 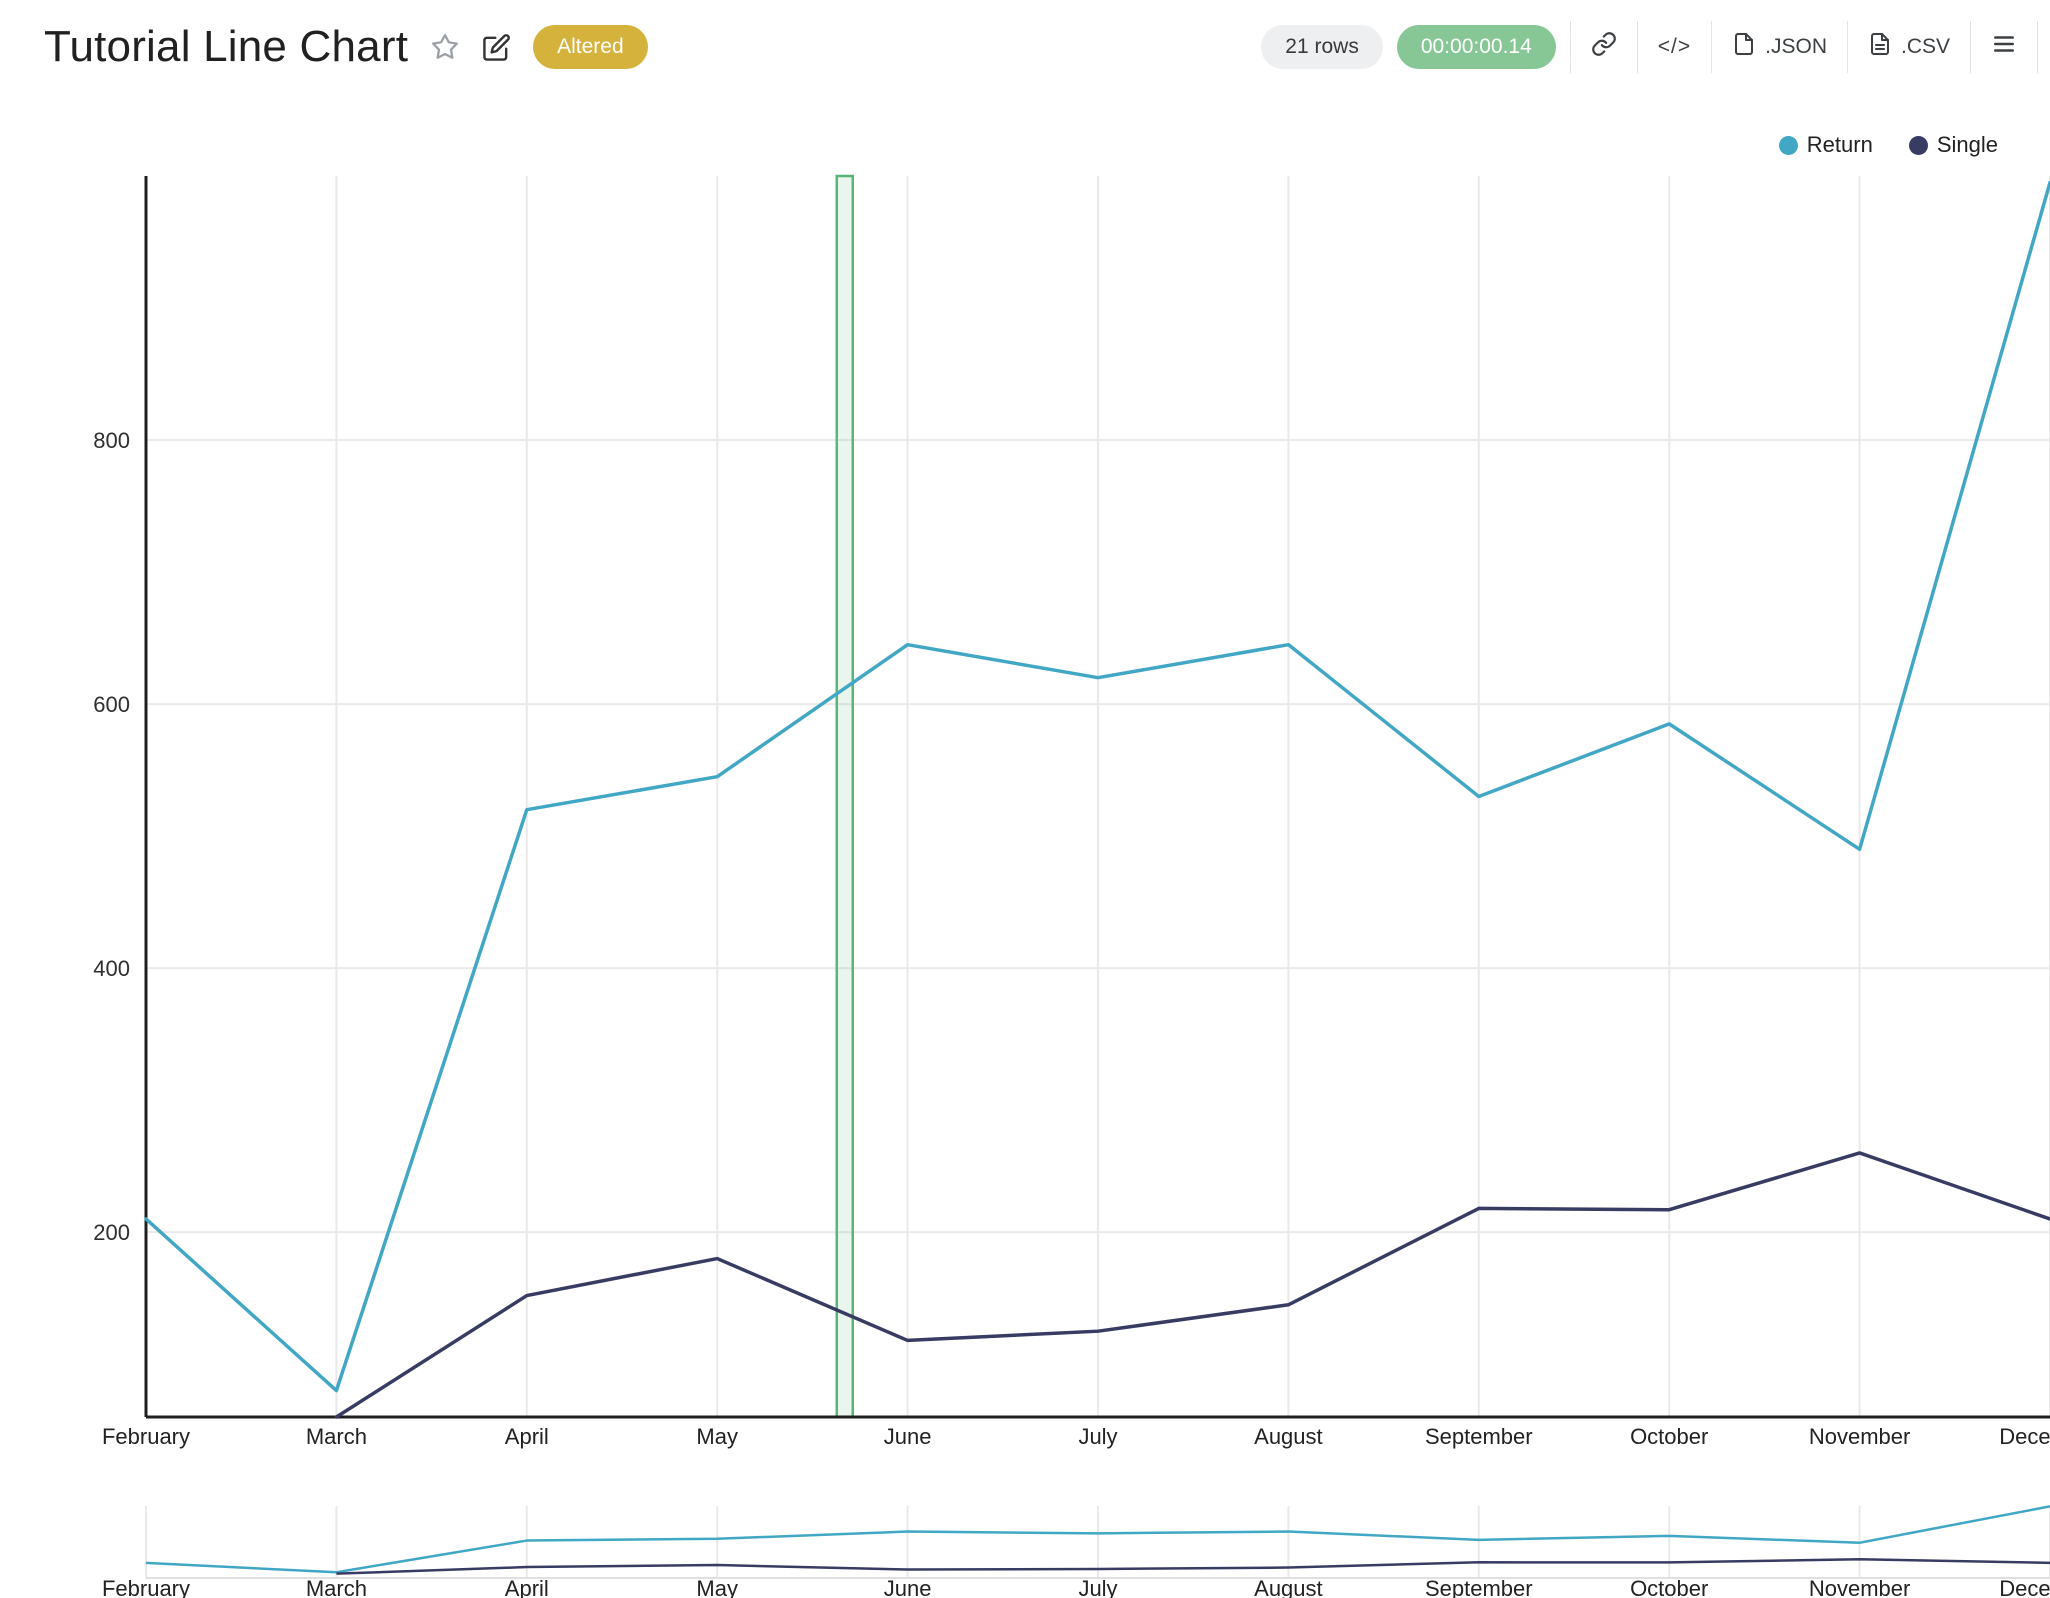 I want to click on legend-label-return: Return, so click(x=1839, y=144).